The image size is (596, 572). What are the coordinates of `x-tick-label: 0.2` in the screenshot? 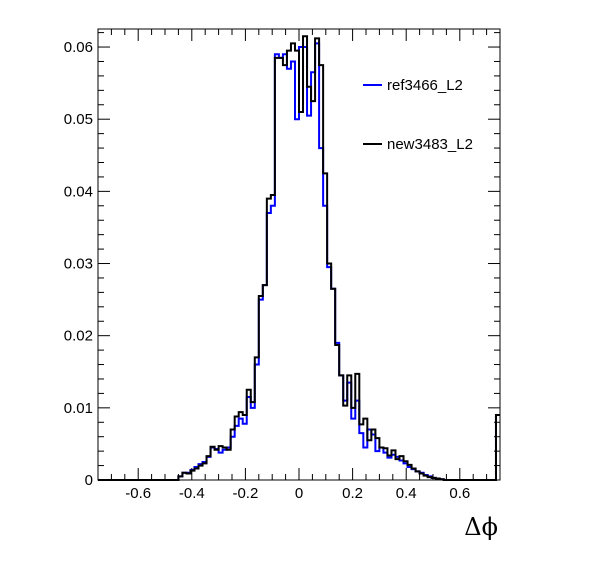 It's located at (352, 493).